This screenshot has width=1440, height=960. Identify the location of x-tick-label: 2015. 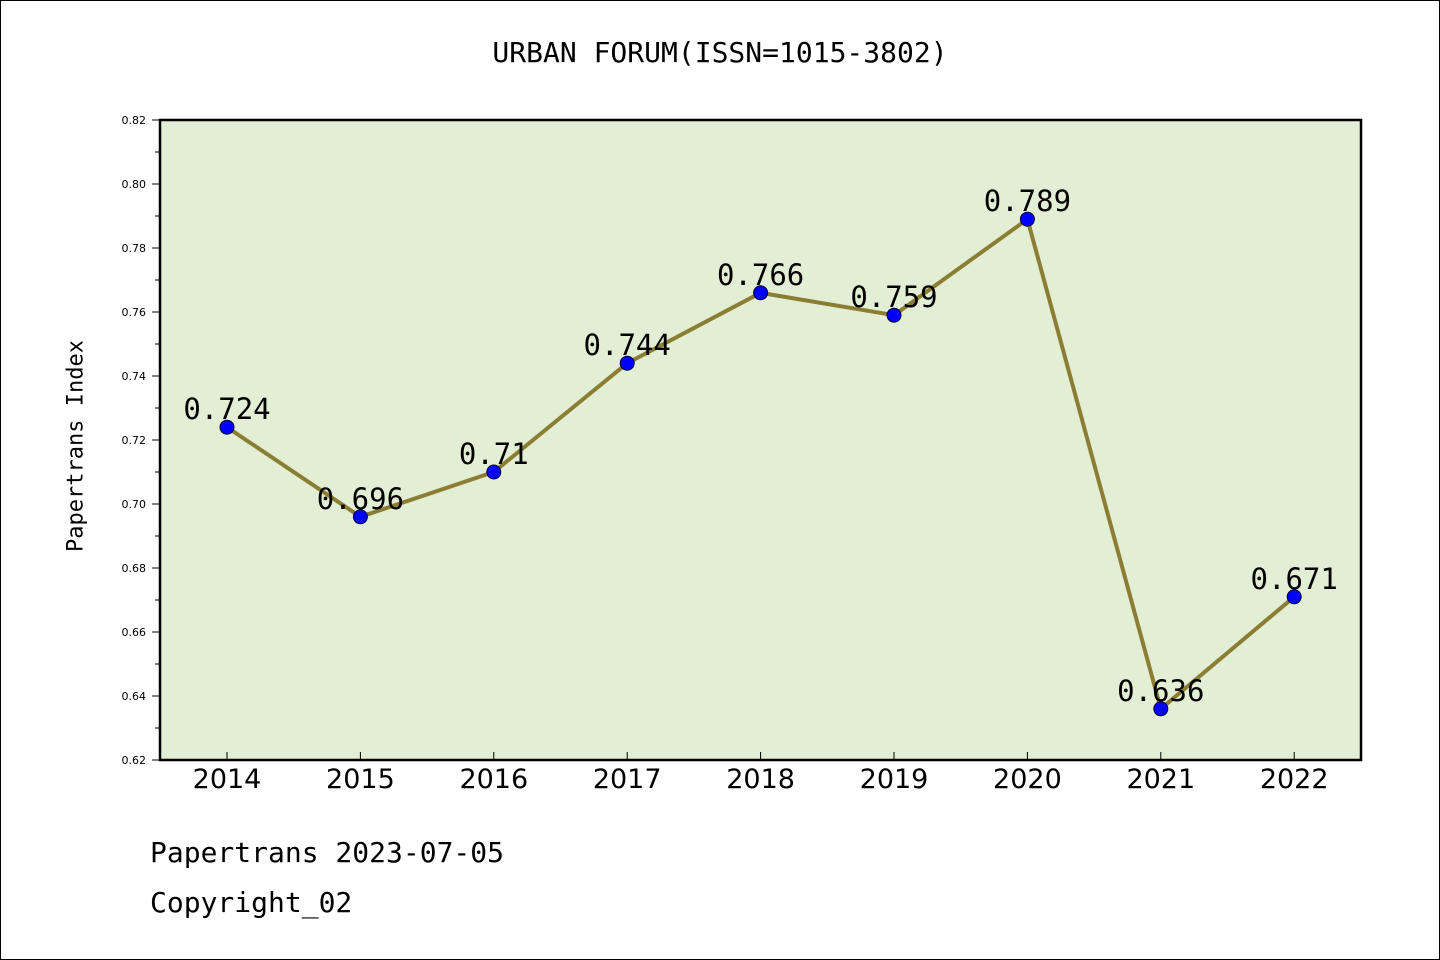
(360, 779).